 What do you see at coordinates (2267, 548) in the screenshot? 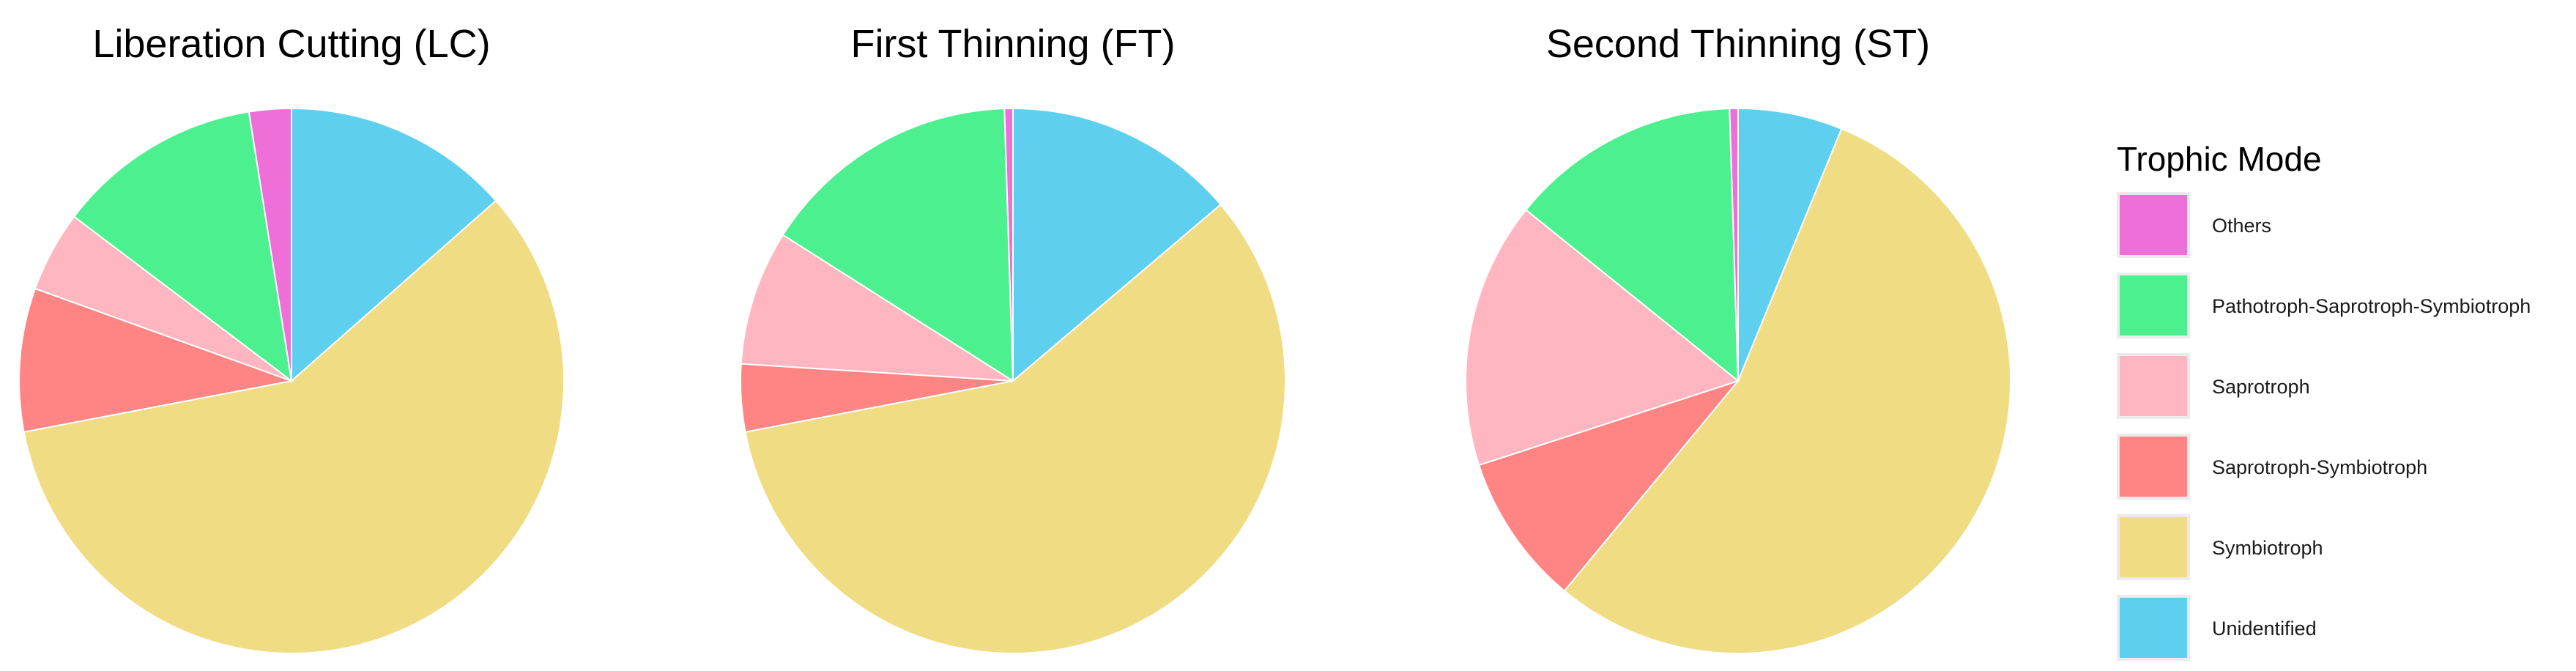
I see `legend-label: Symbiotroph` at bounding box center [2267, 548].